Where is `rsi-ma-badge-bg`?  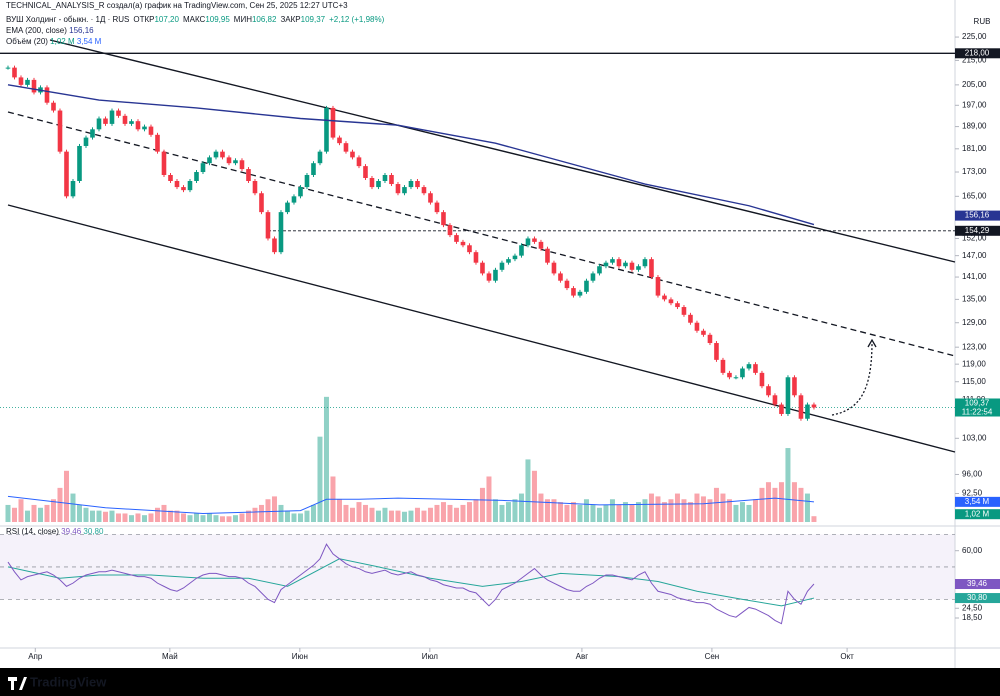 rsi-ma-badge-bg is located at coordinates (977, 598).